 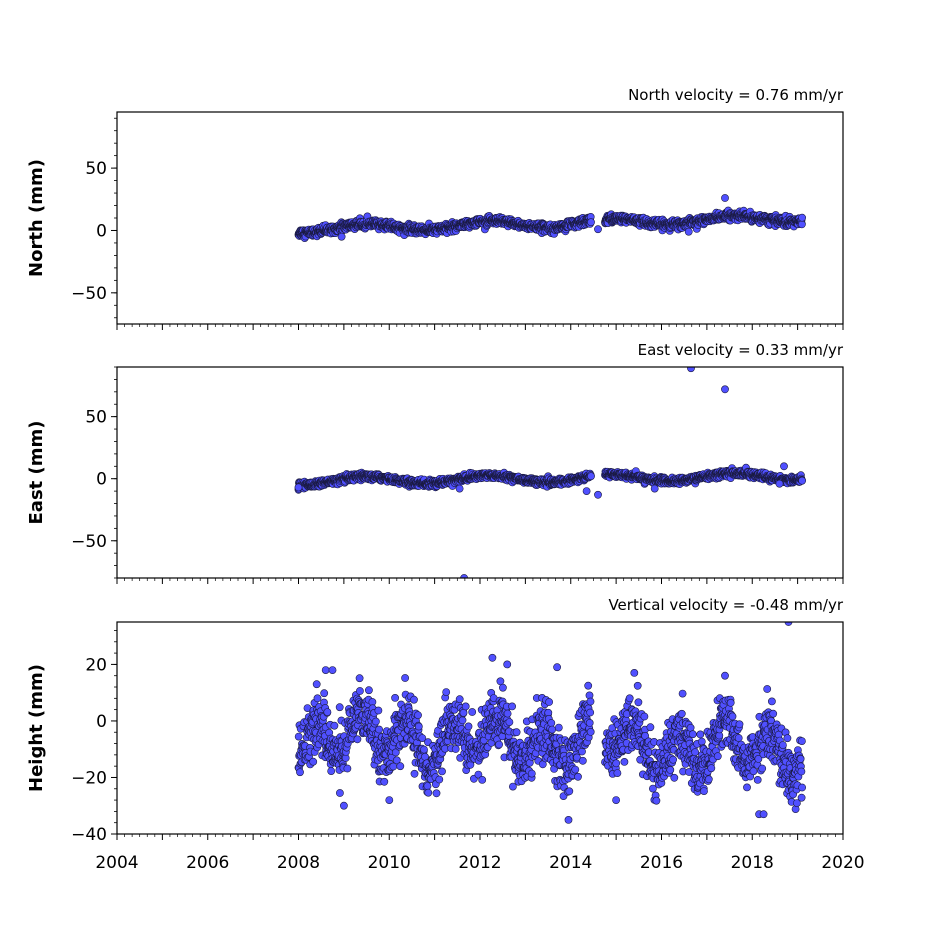 I want to click on y-axis-label: East (mm), so click(x=36, y=473).